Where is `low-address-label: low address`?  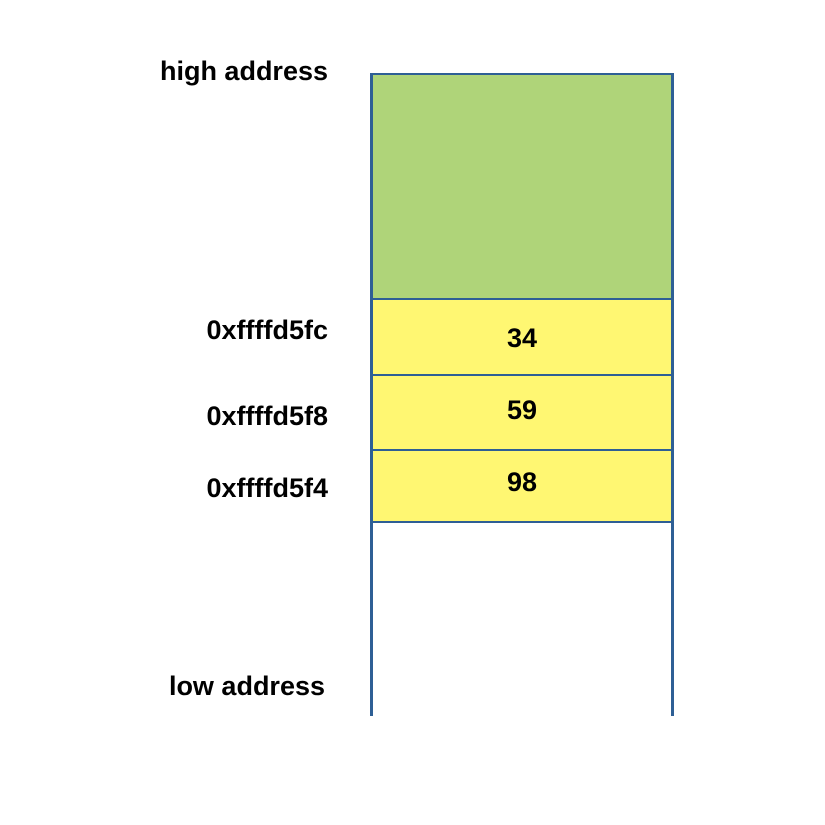 low-address-label: low address is located at coordinates (246, 686).